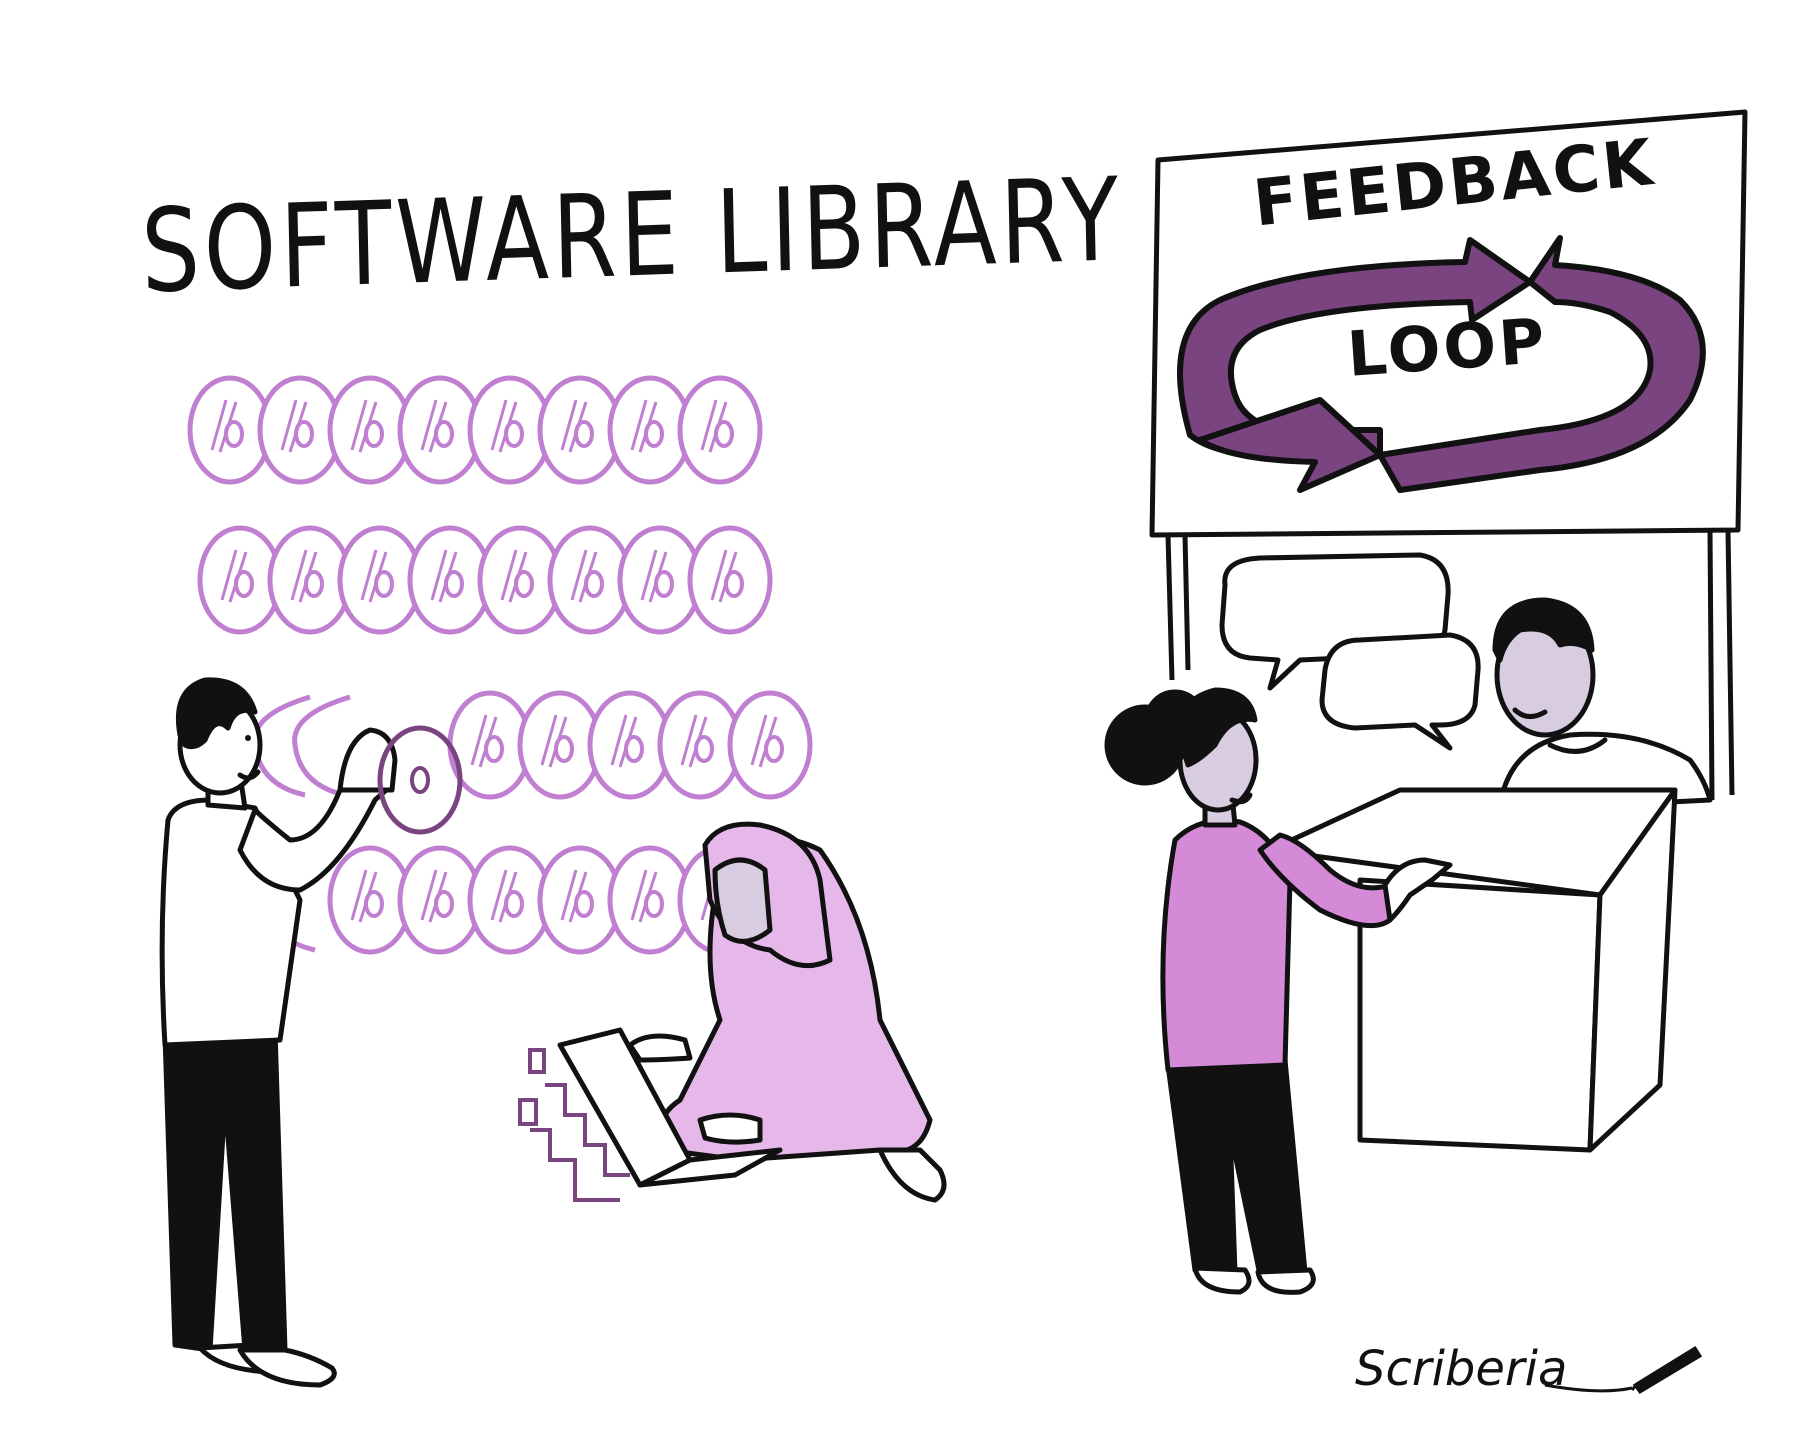  What do you see at coordinates (1461, 1369) in the screenshot?
I see `signature: Scriberia` at bounding box center [1461, 1369].